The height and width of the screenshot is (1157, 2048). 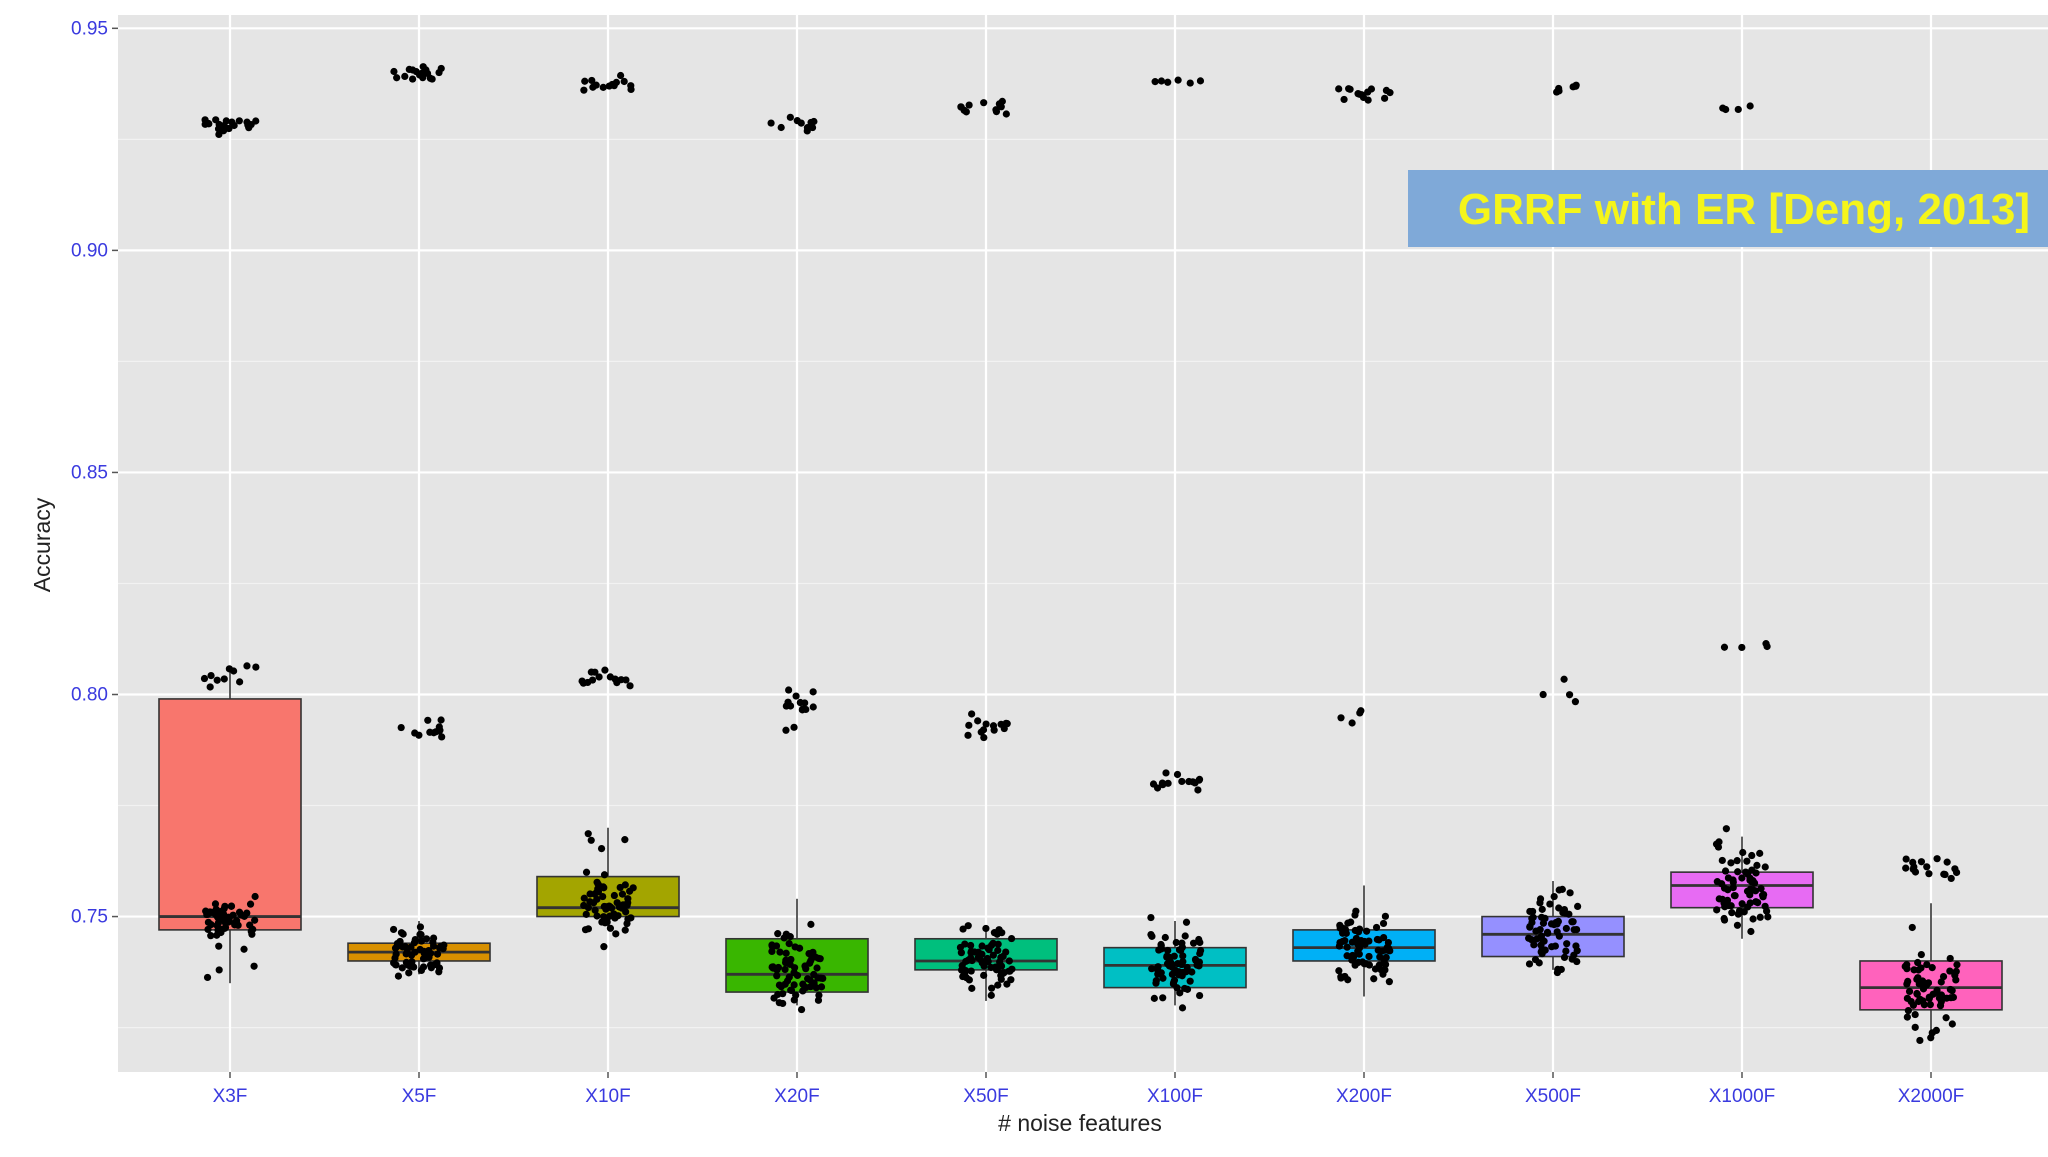 I want to click on points-x2000f, so click(x=1931, y=950).